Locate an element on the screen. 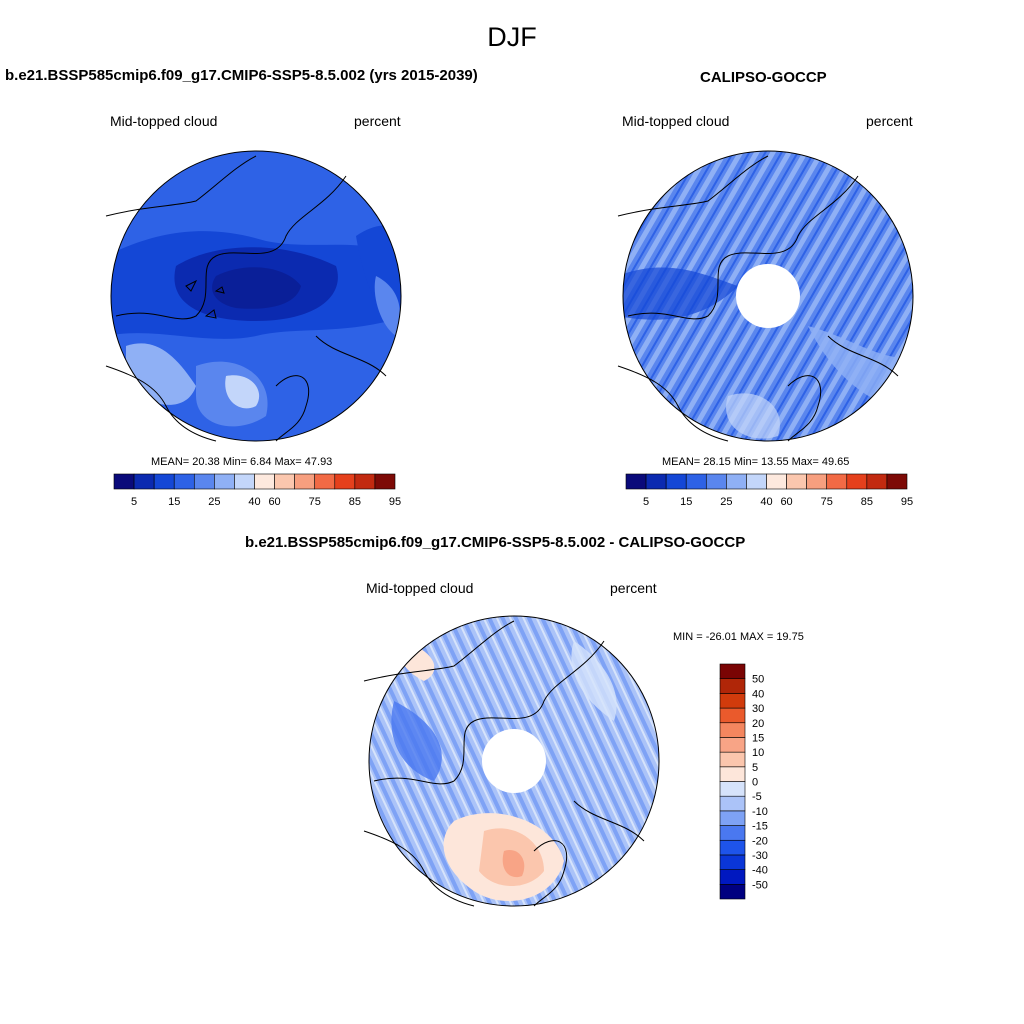 This screenshot has height=1024, width=1024. diff-colorbar-tick-label: 0 is located at coordinates (755, 783).